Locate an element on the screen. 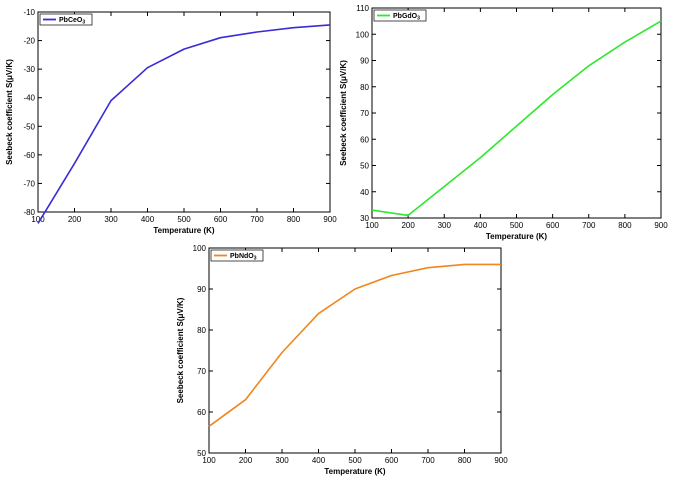 The width and height of the screenshot is (680, 482). series-line is located at coordinates (354, 345).